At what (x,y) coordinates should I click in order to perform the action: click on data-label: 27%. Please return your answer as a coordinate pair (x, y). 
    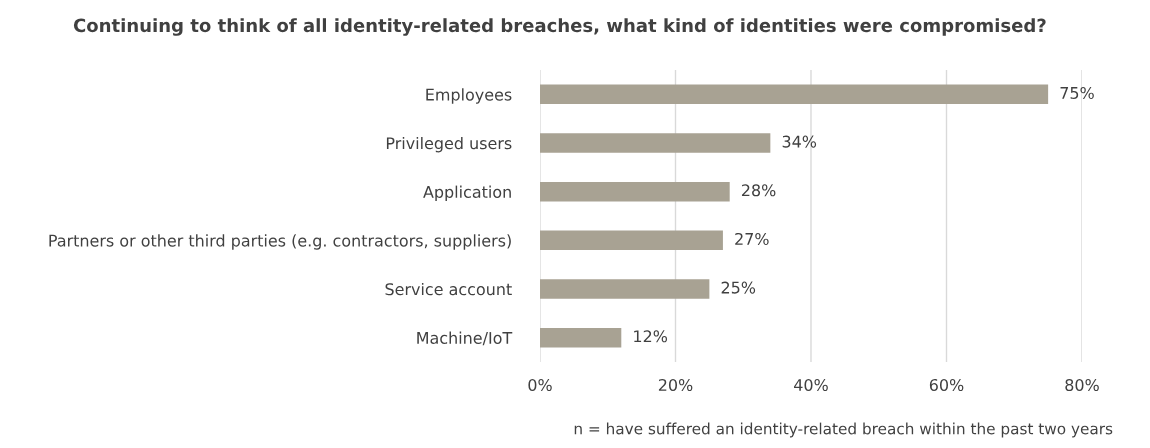
    Looking at the image, I should click on (752, 238).